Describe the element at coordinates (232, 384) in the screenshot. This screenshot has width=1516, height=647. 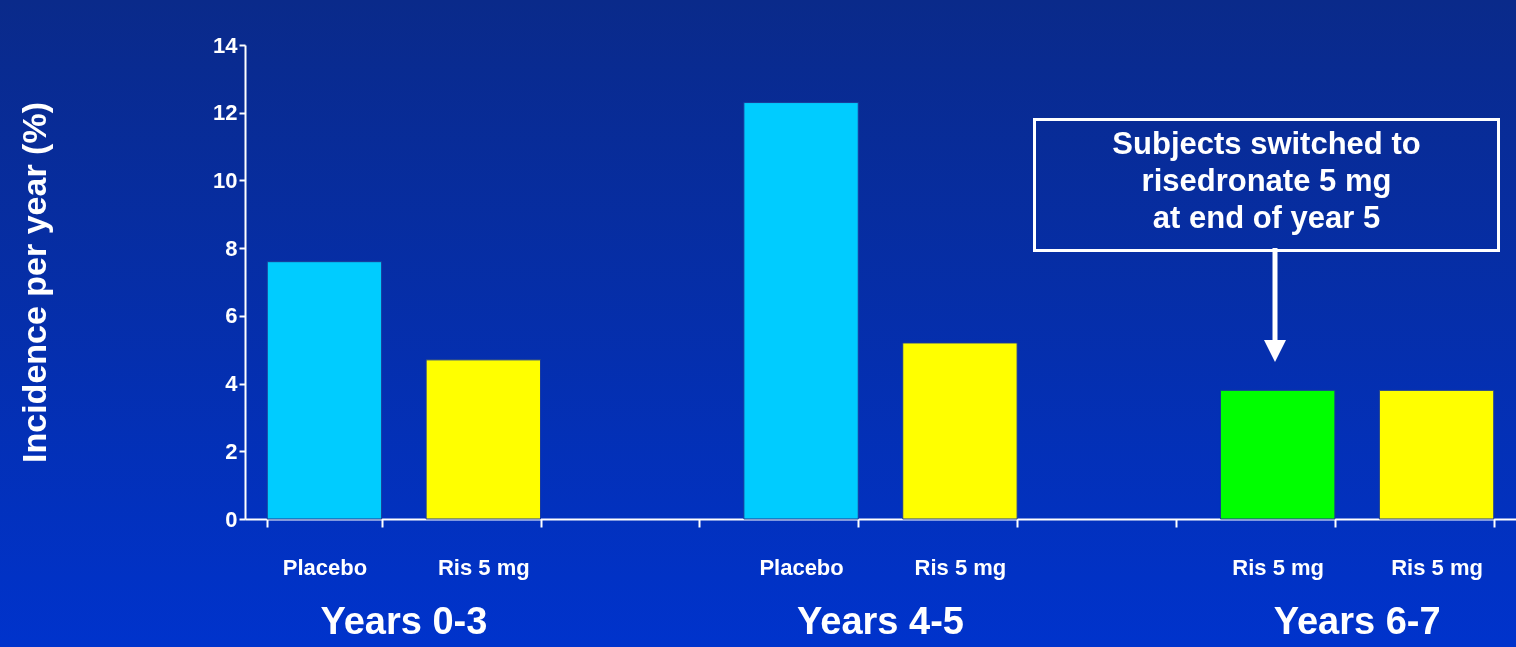
I see `y-tick-label: 4` at that location.